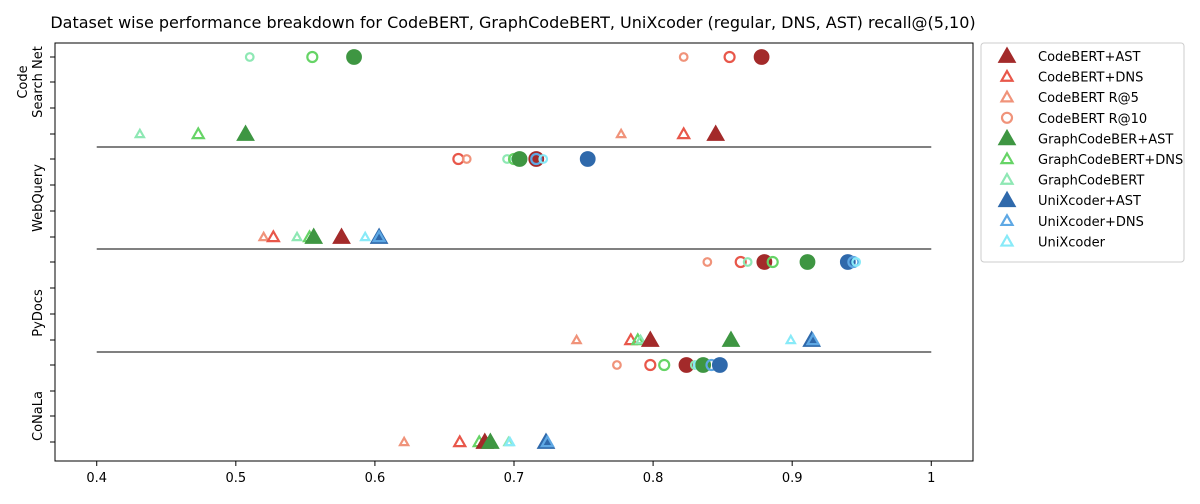 This screenshot has width=1200, height=504. What do you see at coordinates (1071, 77) in the screenshot?
I see `legend-entry: CodeBERT+DNS` at bounding box center [1071, 77].